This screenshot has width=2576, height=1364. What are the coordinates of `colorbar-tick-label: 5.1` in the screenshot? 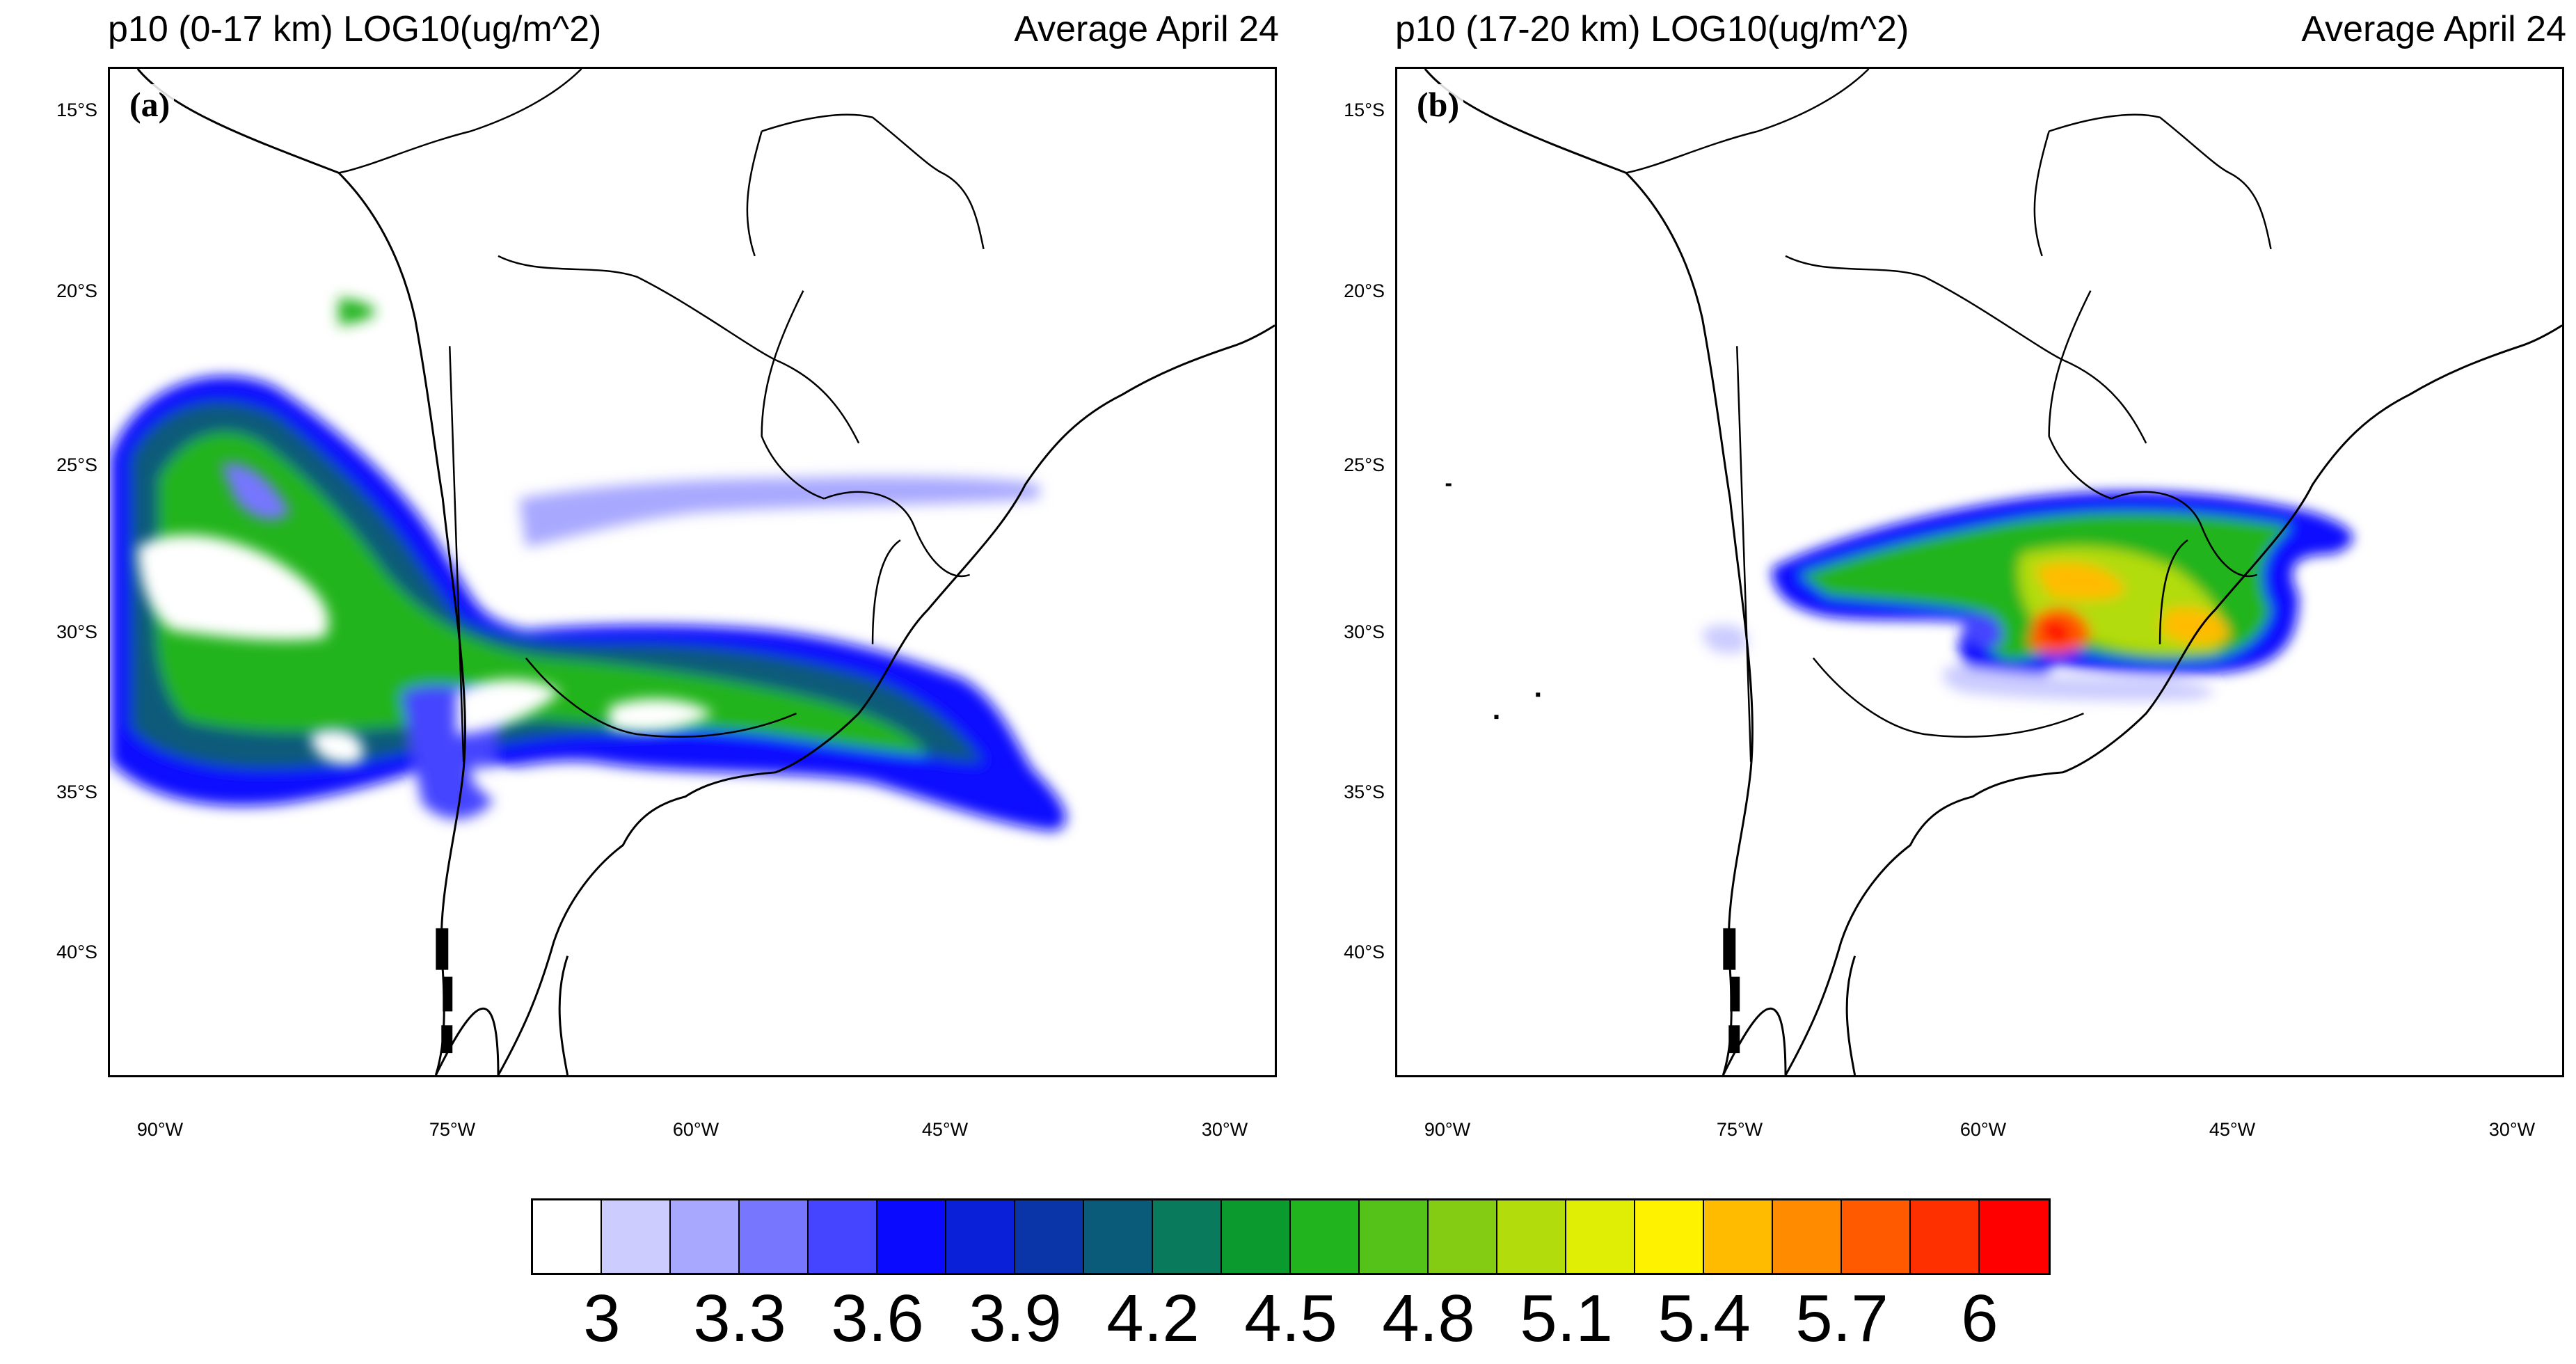 It's located at (1566, 1319).